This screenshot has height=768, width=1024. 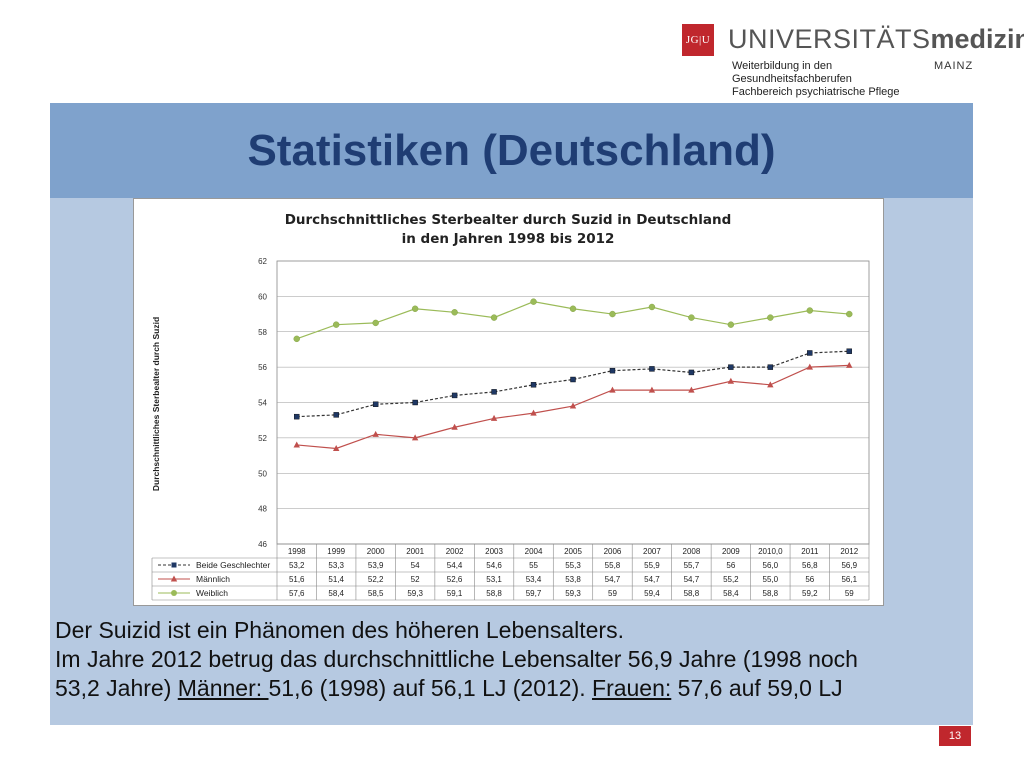 I want to click on data-label-1: 56,1, so click(x=849, y=579).